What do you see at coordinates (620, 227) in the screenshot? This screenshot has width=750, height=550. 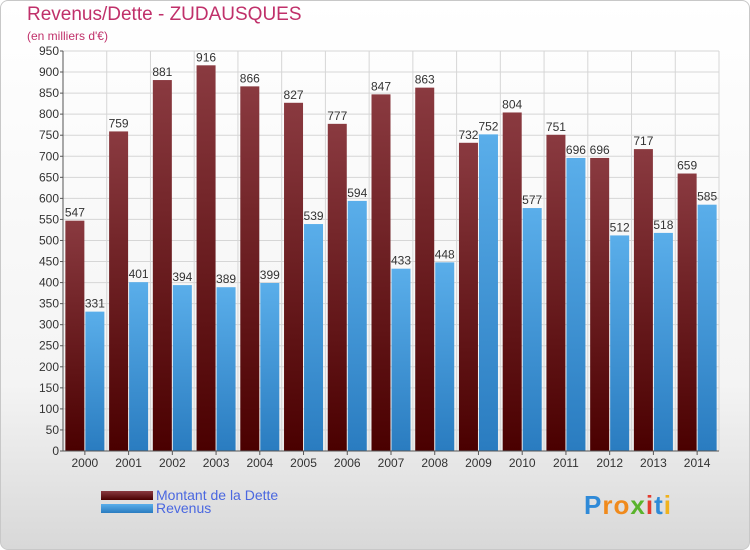 I see `data-label-revenus: 512` at bounding box center [620, 227].